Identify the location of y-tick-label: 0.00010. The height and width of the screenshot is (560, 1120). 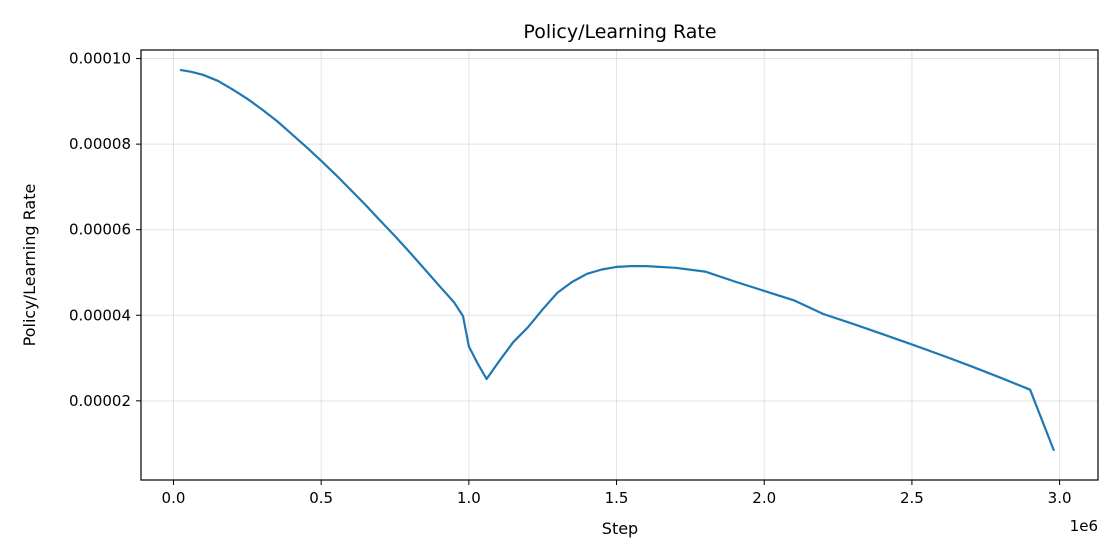
(100, 59).